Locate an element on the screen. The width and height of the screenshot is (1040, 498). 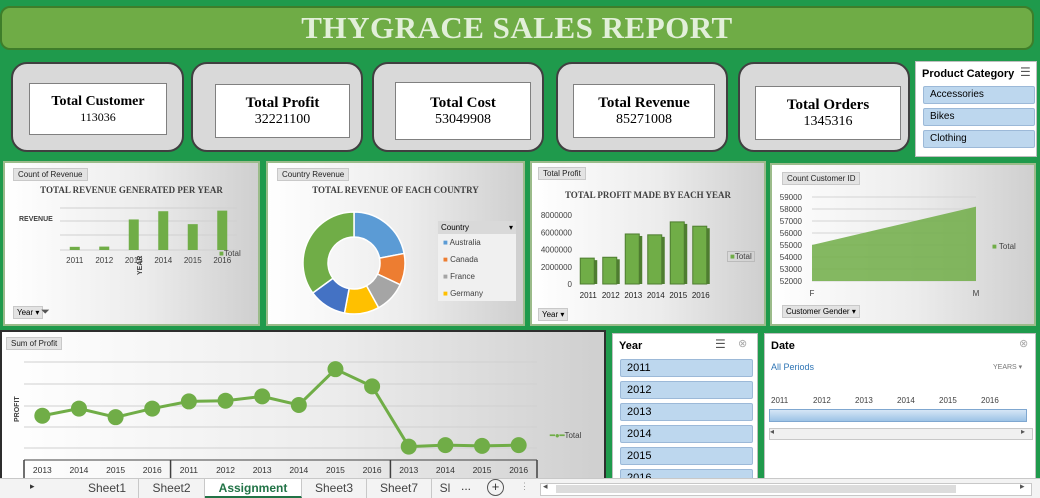
kpi-value: 1345316 is located at coordinates (828, 121).